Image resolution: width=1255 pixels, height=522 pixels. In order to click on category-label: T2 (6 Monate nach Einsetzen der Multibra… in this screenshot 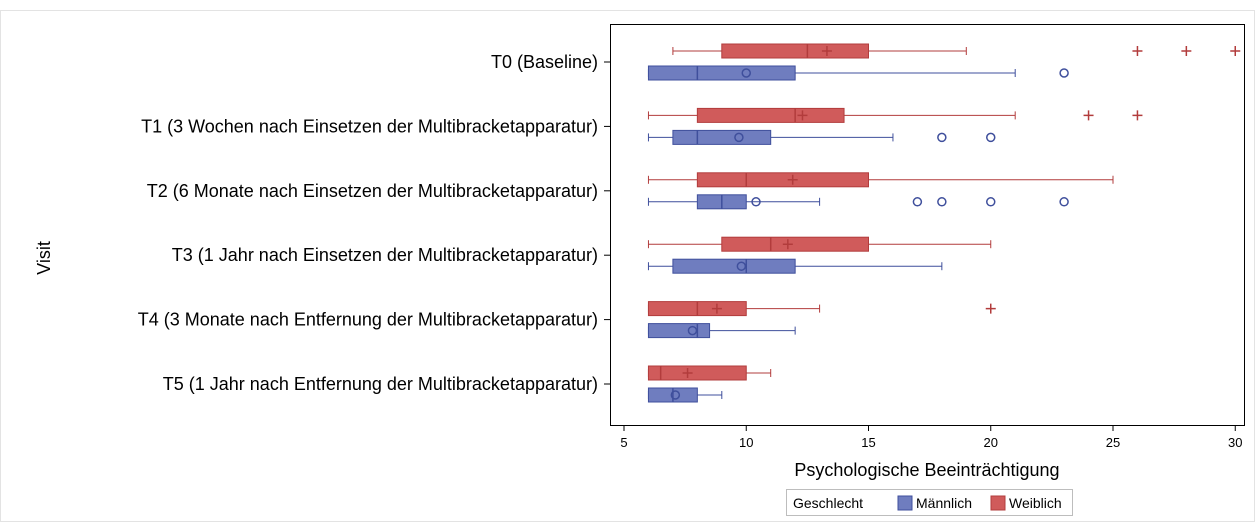, I will do `click(372, 191)`.